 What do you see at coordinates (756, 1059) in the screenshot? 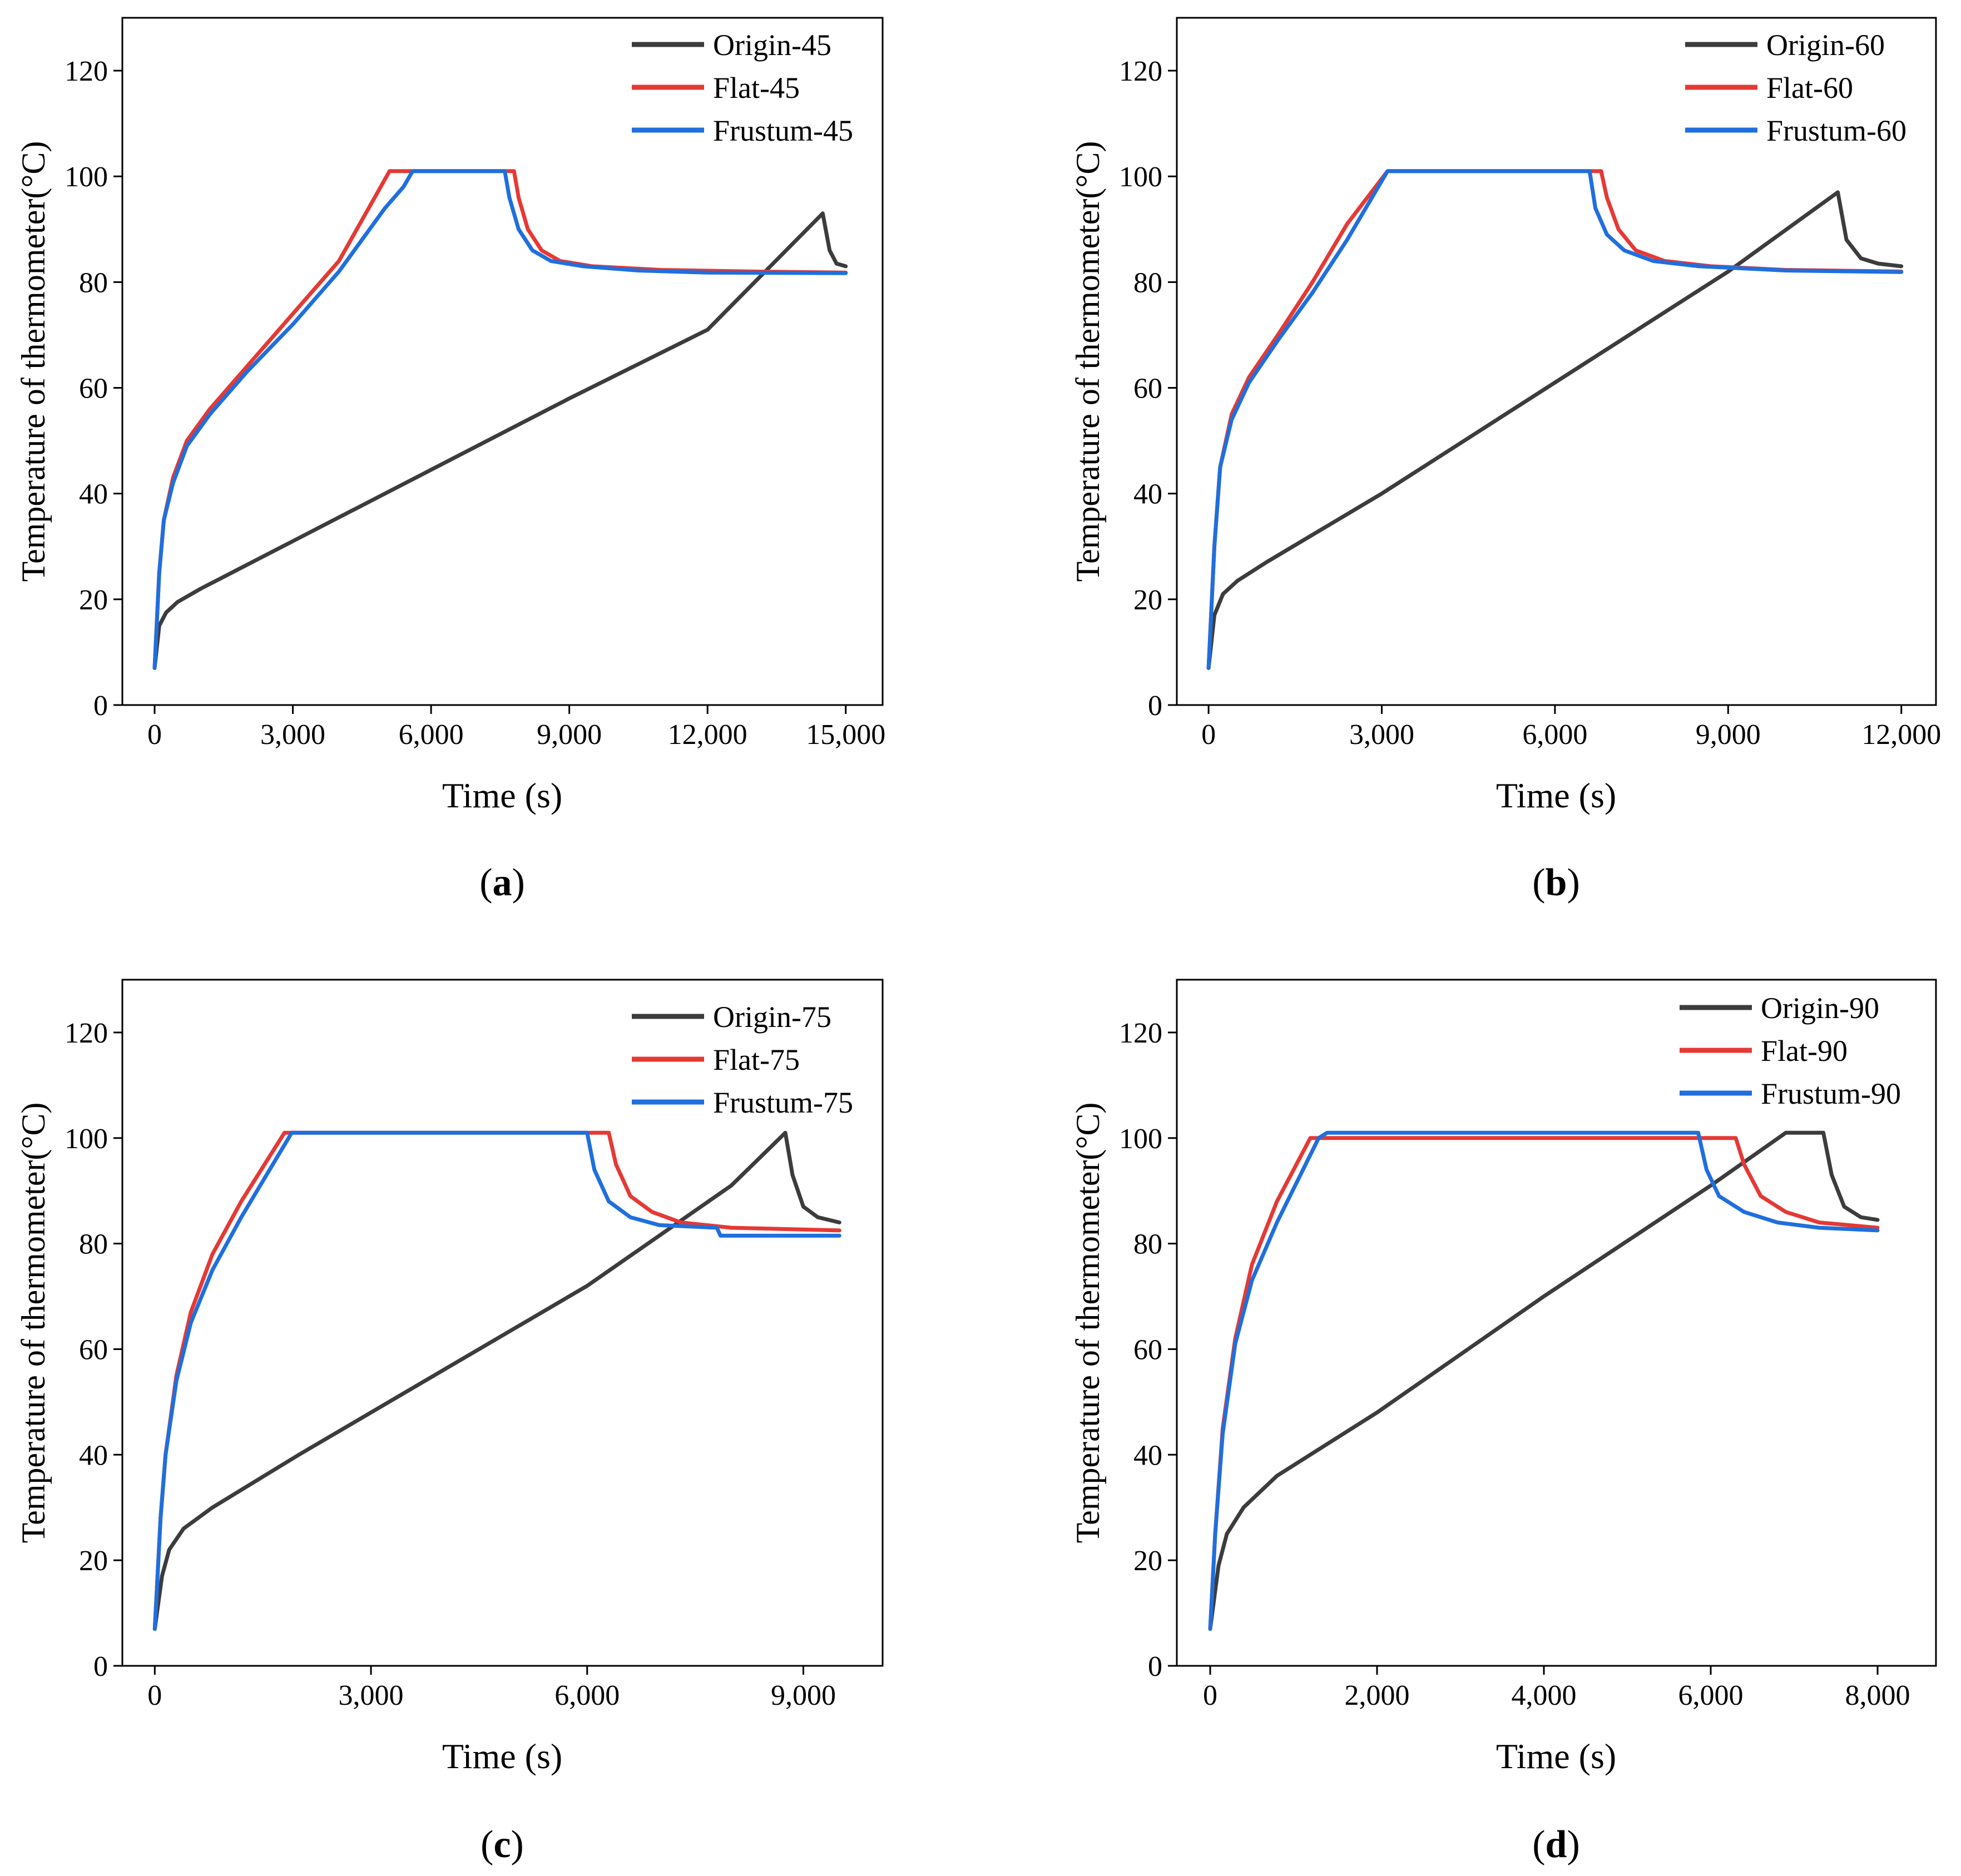
I see `legend-label: Flat-75` at bounding box center [756, 1059].